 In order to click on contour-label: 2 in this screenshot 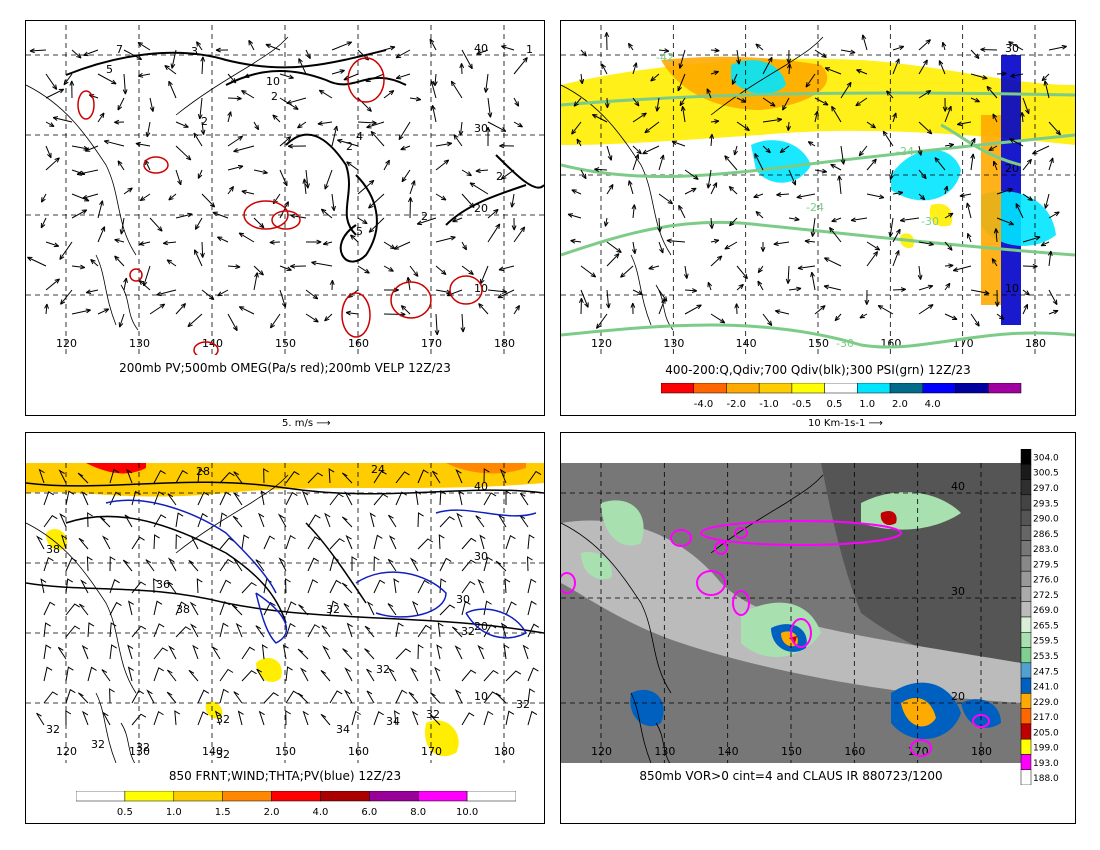, I will do `click(349, 146)`.